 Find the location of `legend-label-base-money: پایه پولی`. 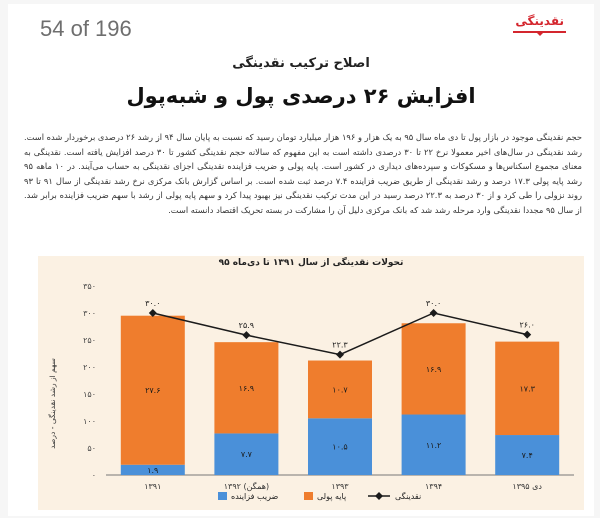

legend-label-base-money: پایه پولی is located at coordinates (331, 496).